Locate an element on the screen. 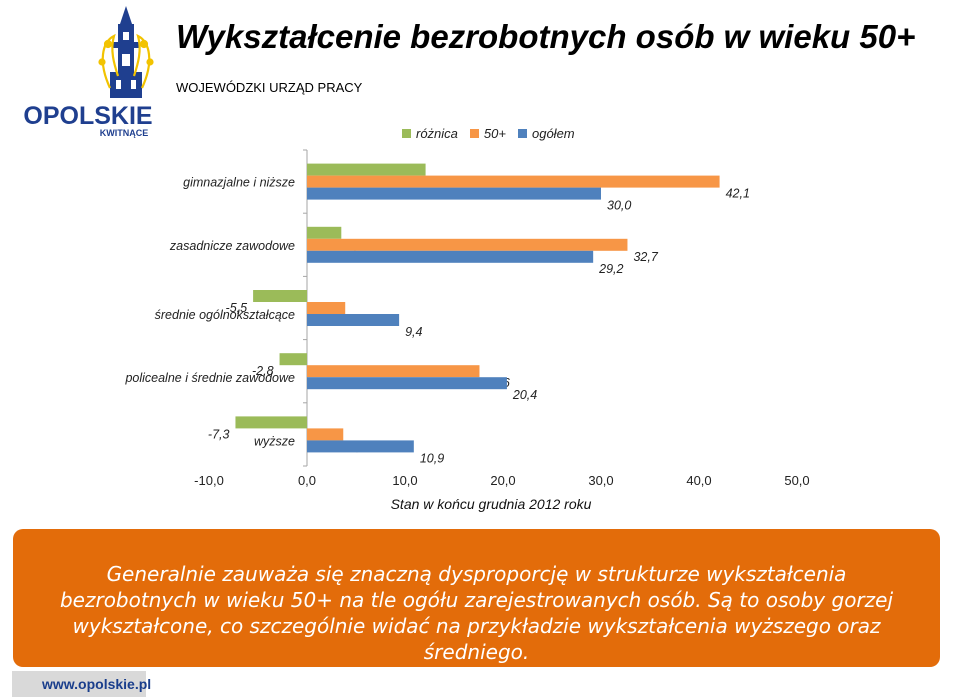 The height and width of the screenshot is (697, 960). logo-name: OPOLSKIE is located at coordinates (87, 116).